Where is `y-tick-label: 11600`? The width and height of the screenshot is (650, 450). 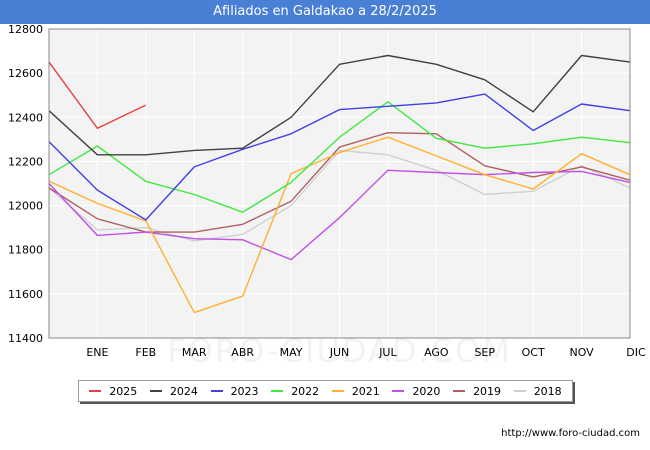
y-tick-label: 11600 is located at coordinates (25, 294).